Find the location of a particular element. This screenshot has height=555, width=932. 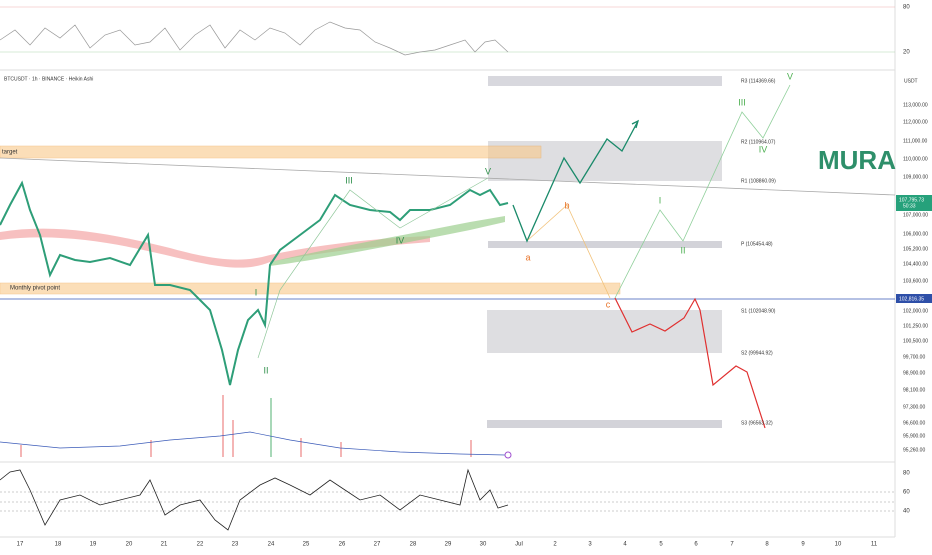

price-axis-label: 105,200.00 is located at coordinates (915, 249).